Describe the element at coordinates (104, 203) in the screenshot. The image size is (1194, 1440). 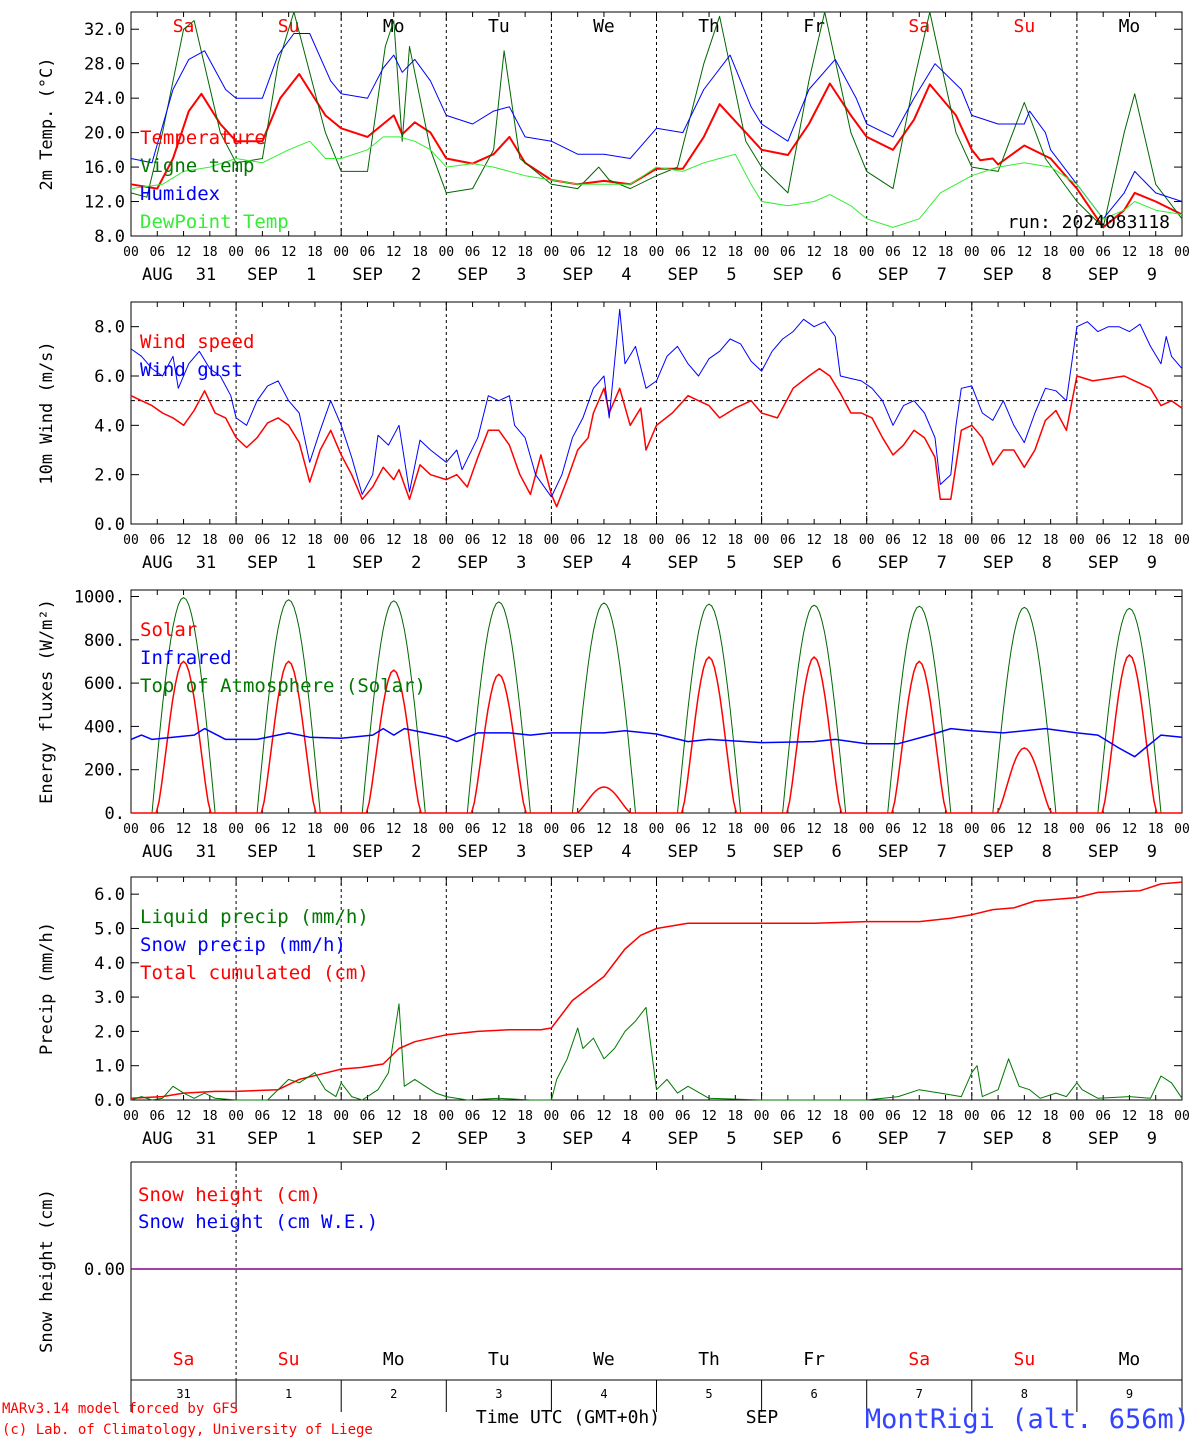
I see `temp-y-tick-label: 12.0` at that location.